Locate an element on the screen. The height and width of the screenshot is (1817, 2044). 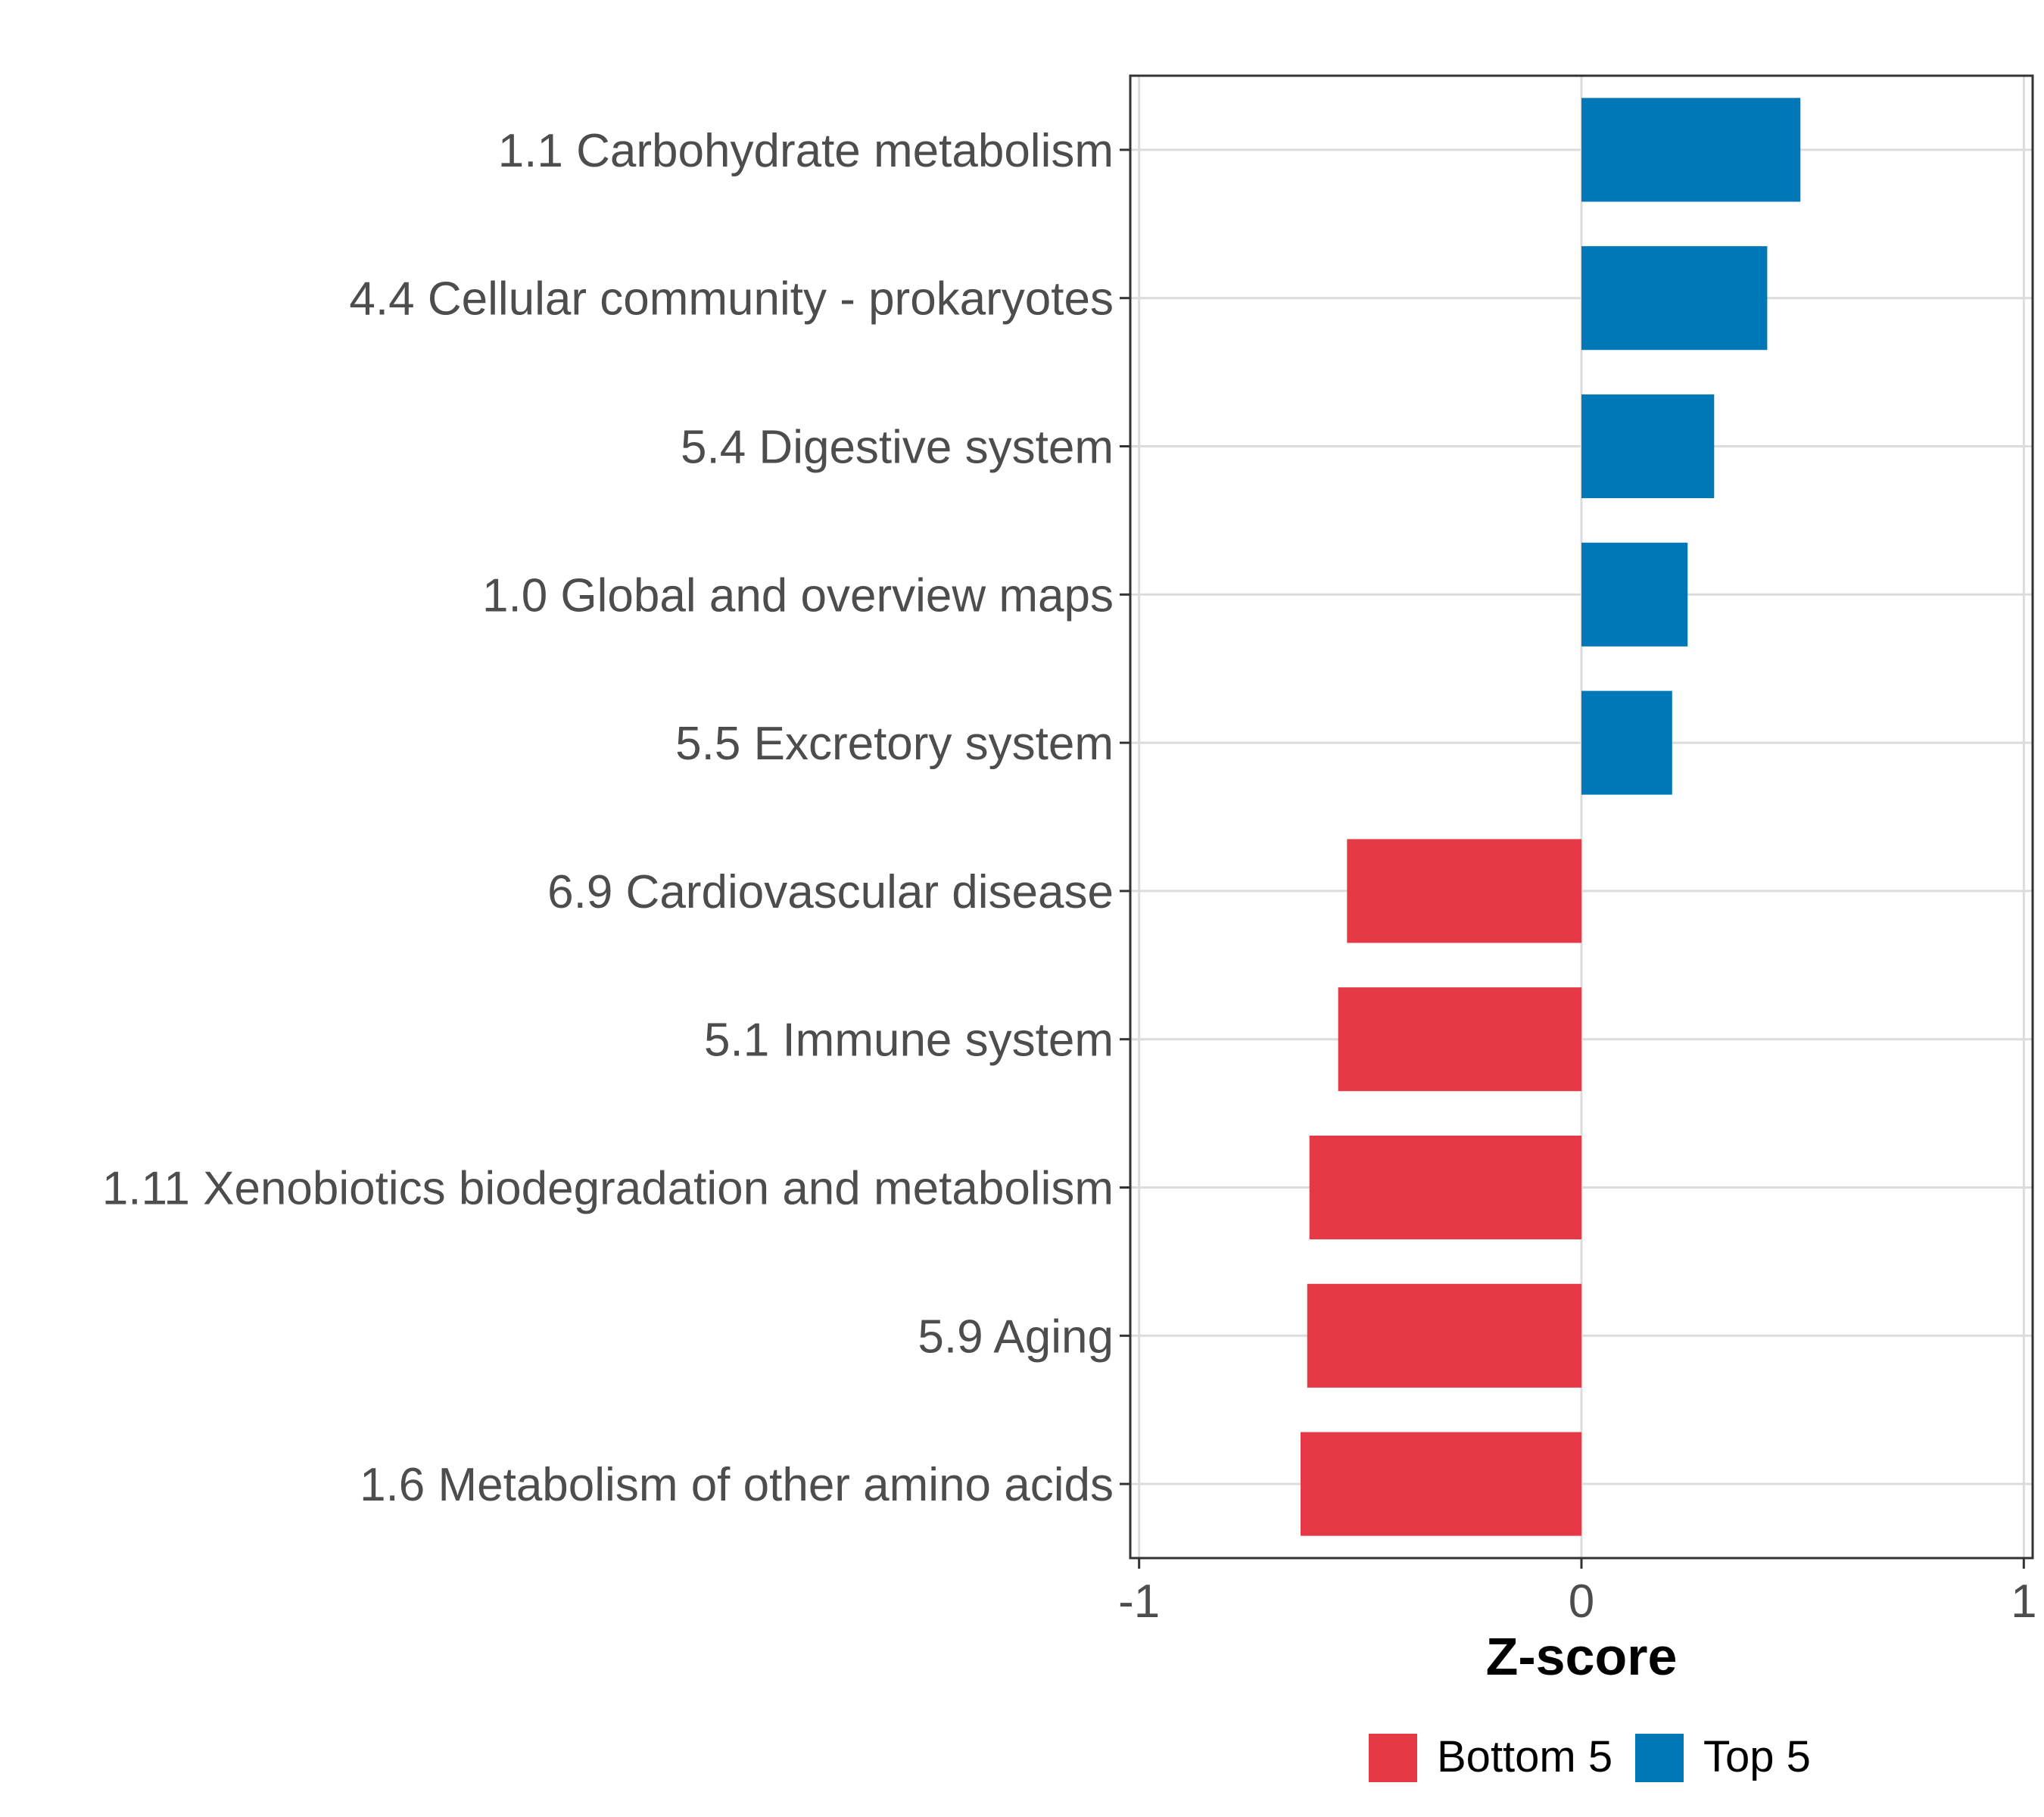
legend-label: Bottom 5 is located at coordinates (1524, 1756).